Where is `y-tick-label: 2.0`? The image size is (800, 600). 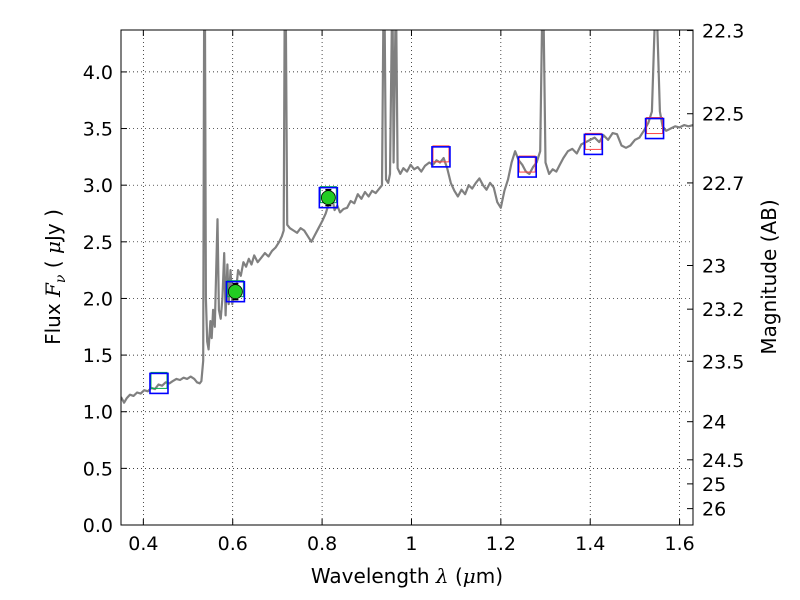
y-tick-label: 2.0 is located at coordinates (98, 299).